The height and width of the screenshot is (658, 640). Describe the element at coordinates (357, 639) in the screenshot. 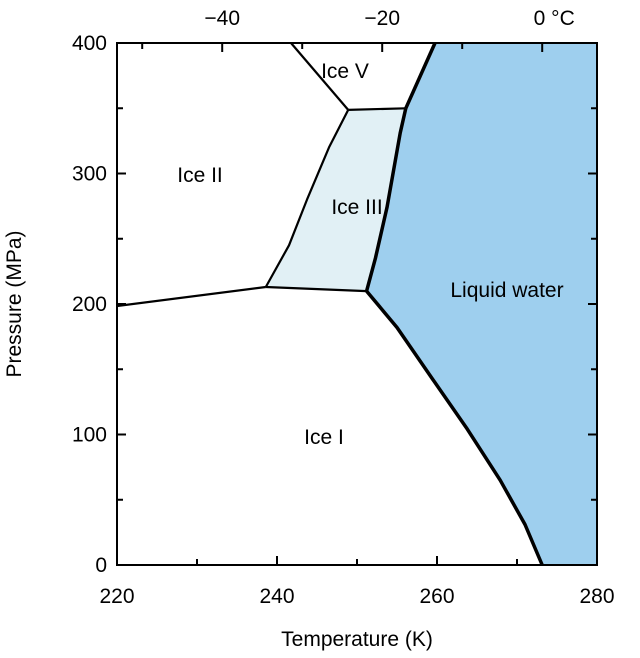

I see `x-axis-label: Temperature (K)` at that location.